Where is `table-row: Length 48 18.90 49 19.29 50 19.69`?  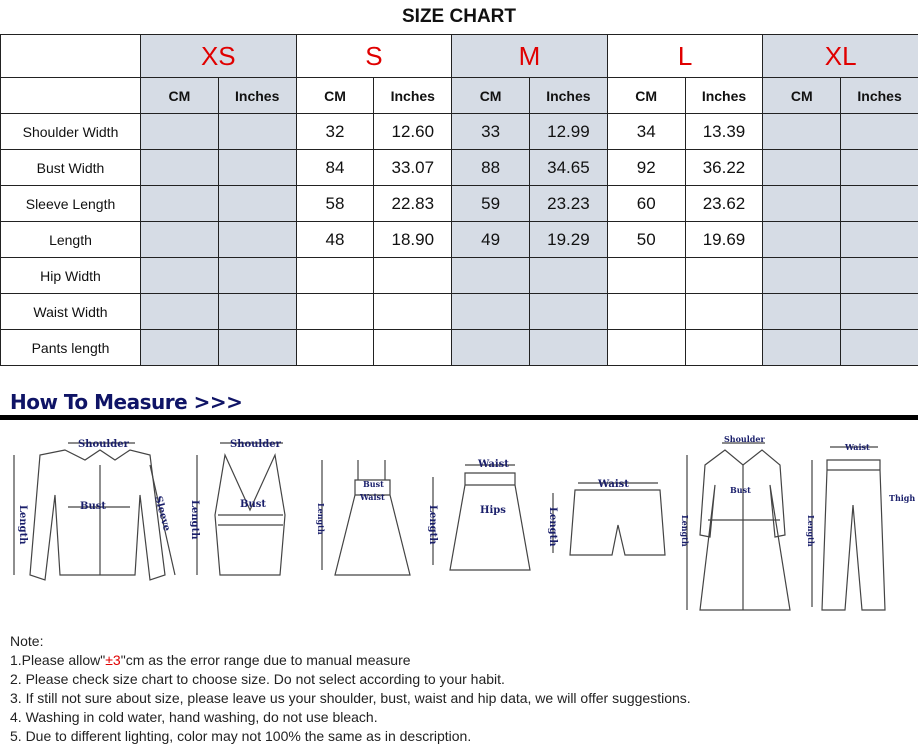
table-row: Length 48 18.90 49 19.29 50 19.69 is located at coordinates (459, 239).